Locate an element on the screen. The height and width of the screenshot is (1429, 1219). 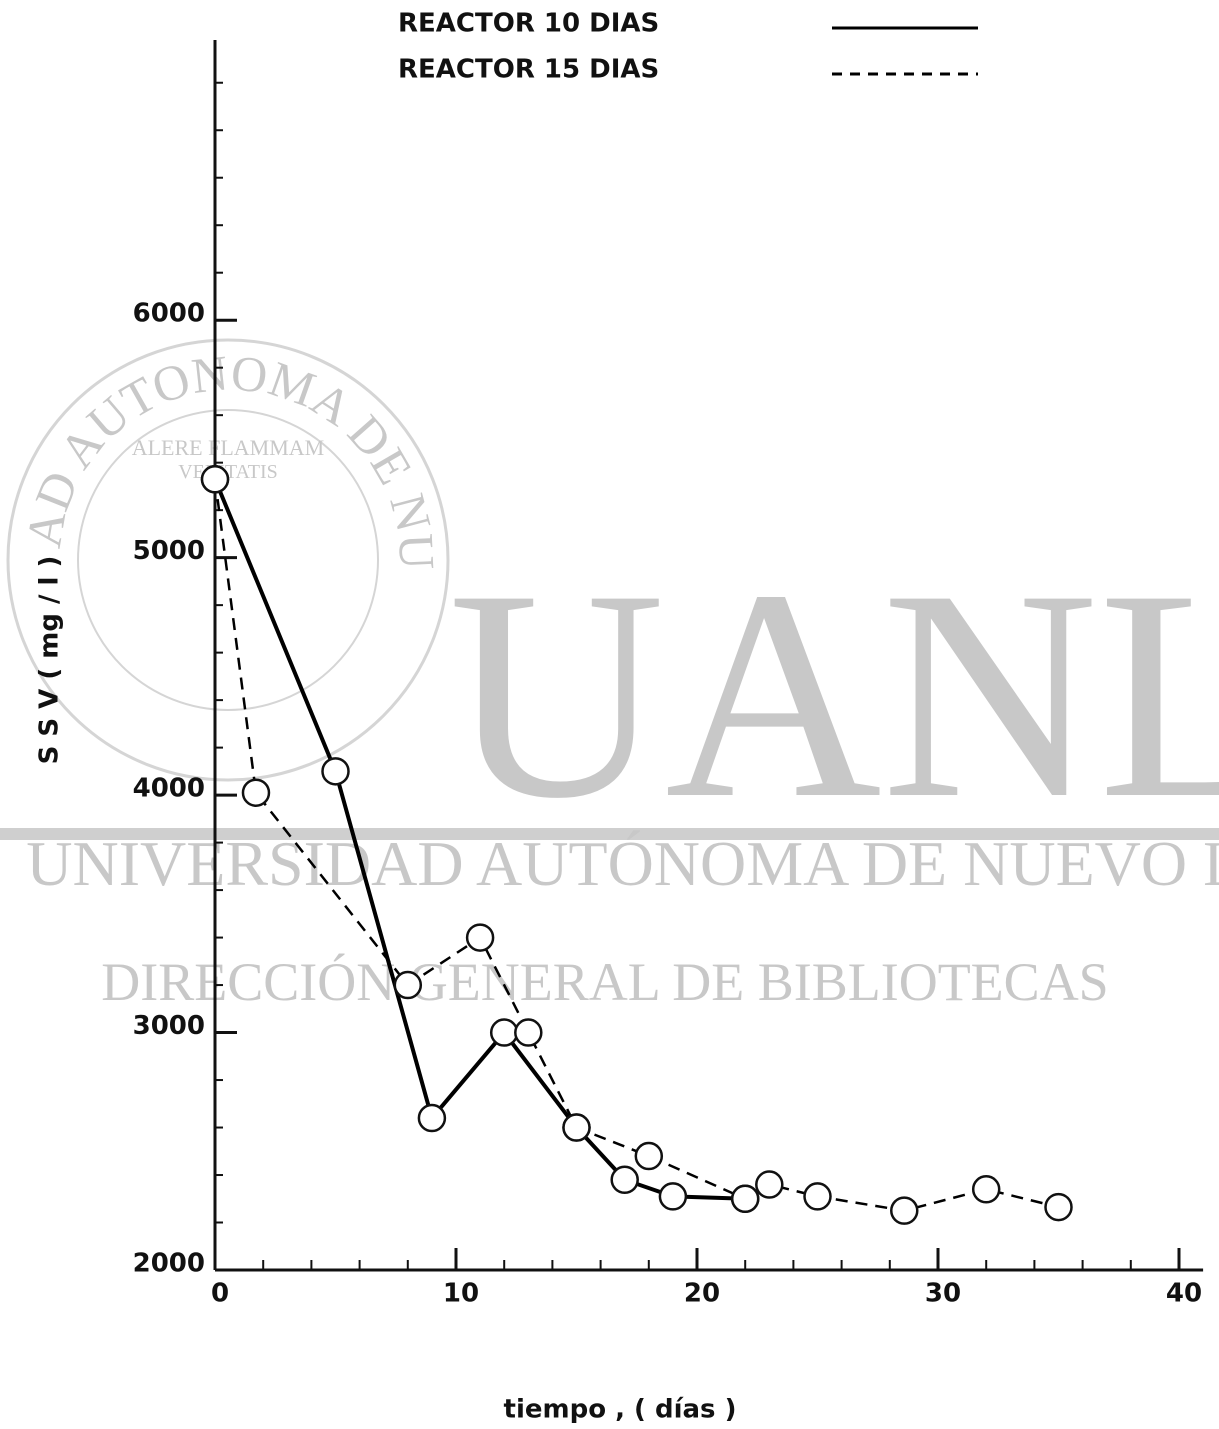
x-tick-label: 0 is located at coordinates (220, 1294).